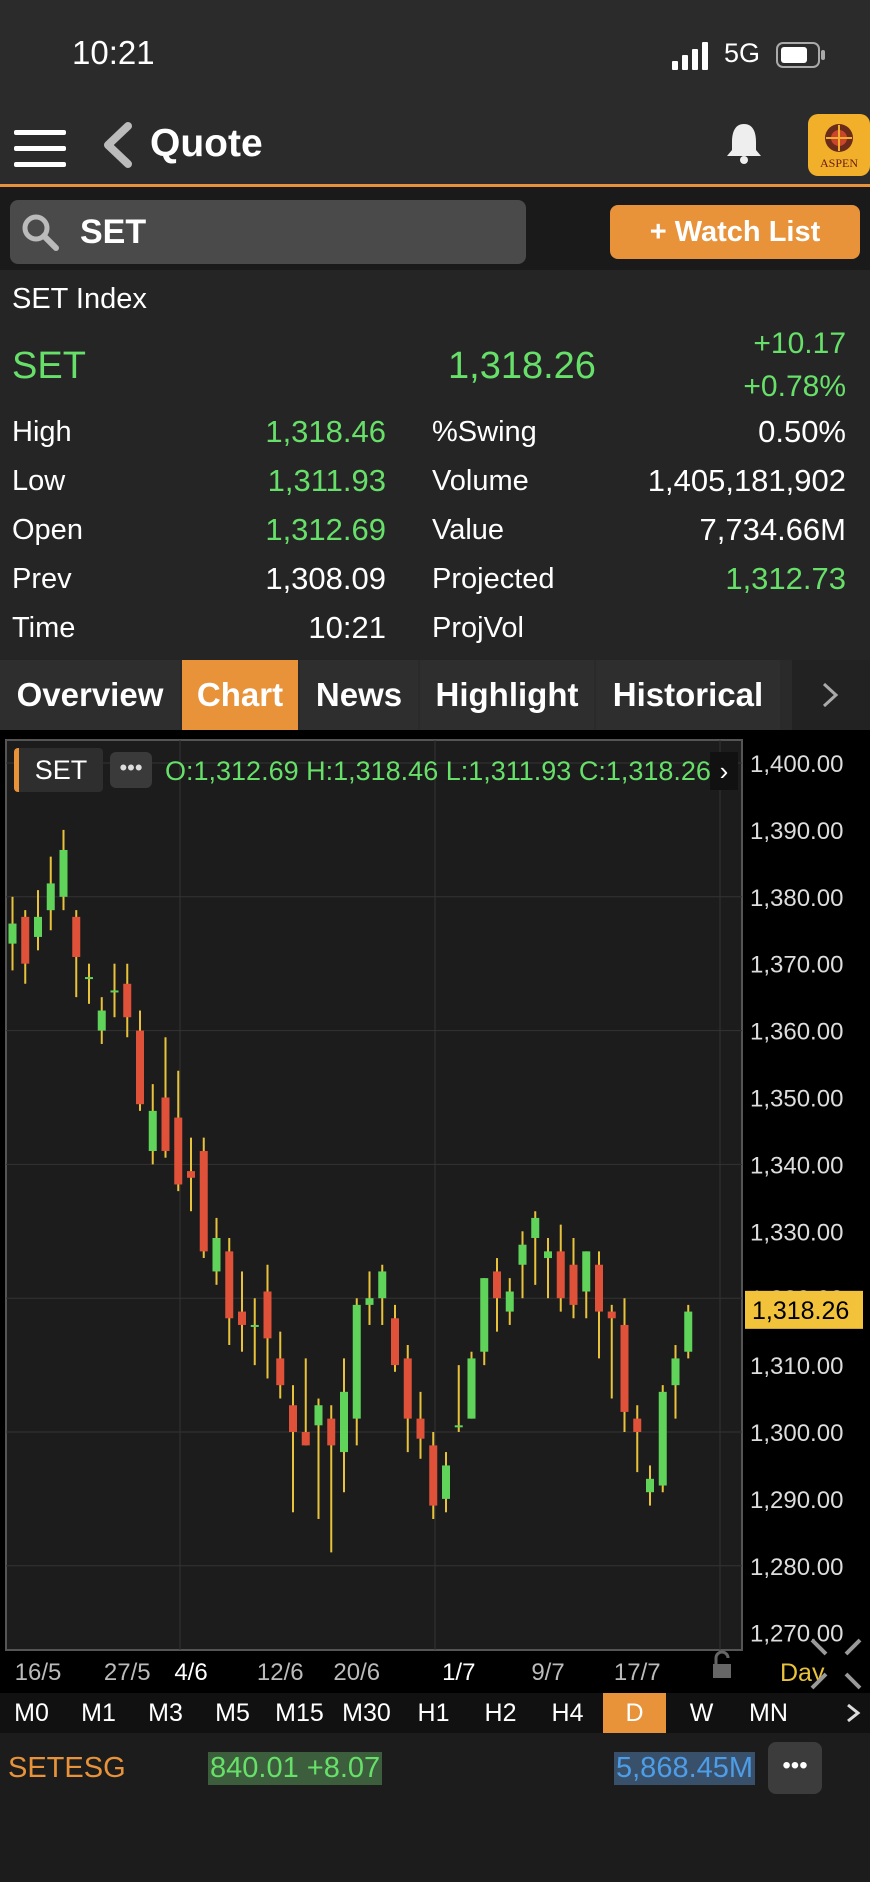 Image resolution: width=870 pixels, height=1882 pixels. What do you see at coordinates (435, 55) in the screenshot?
I see `status-bar` at bounding box center [435, 55].